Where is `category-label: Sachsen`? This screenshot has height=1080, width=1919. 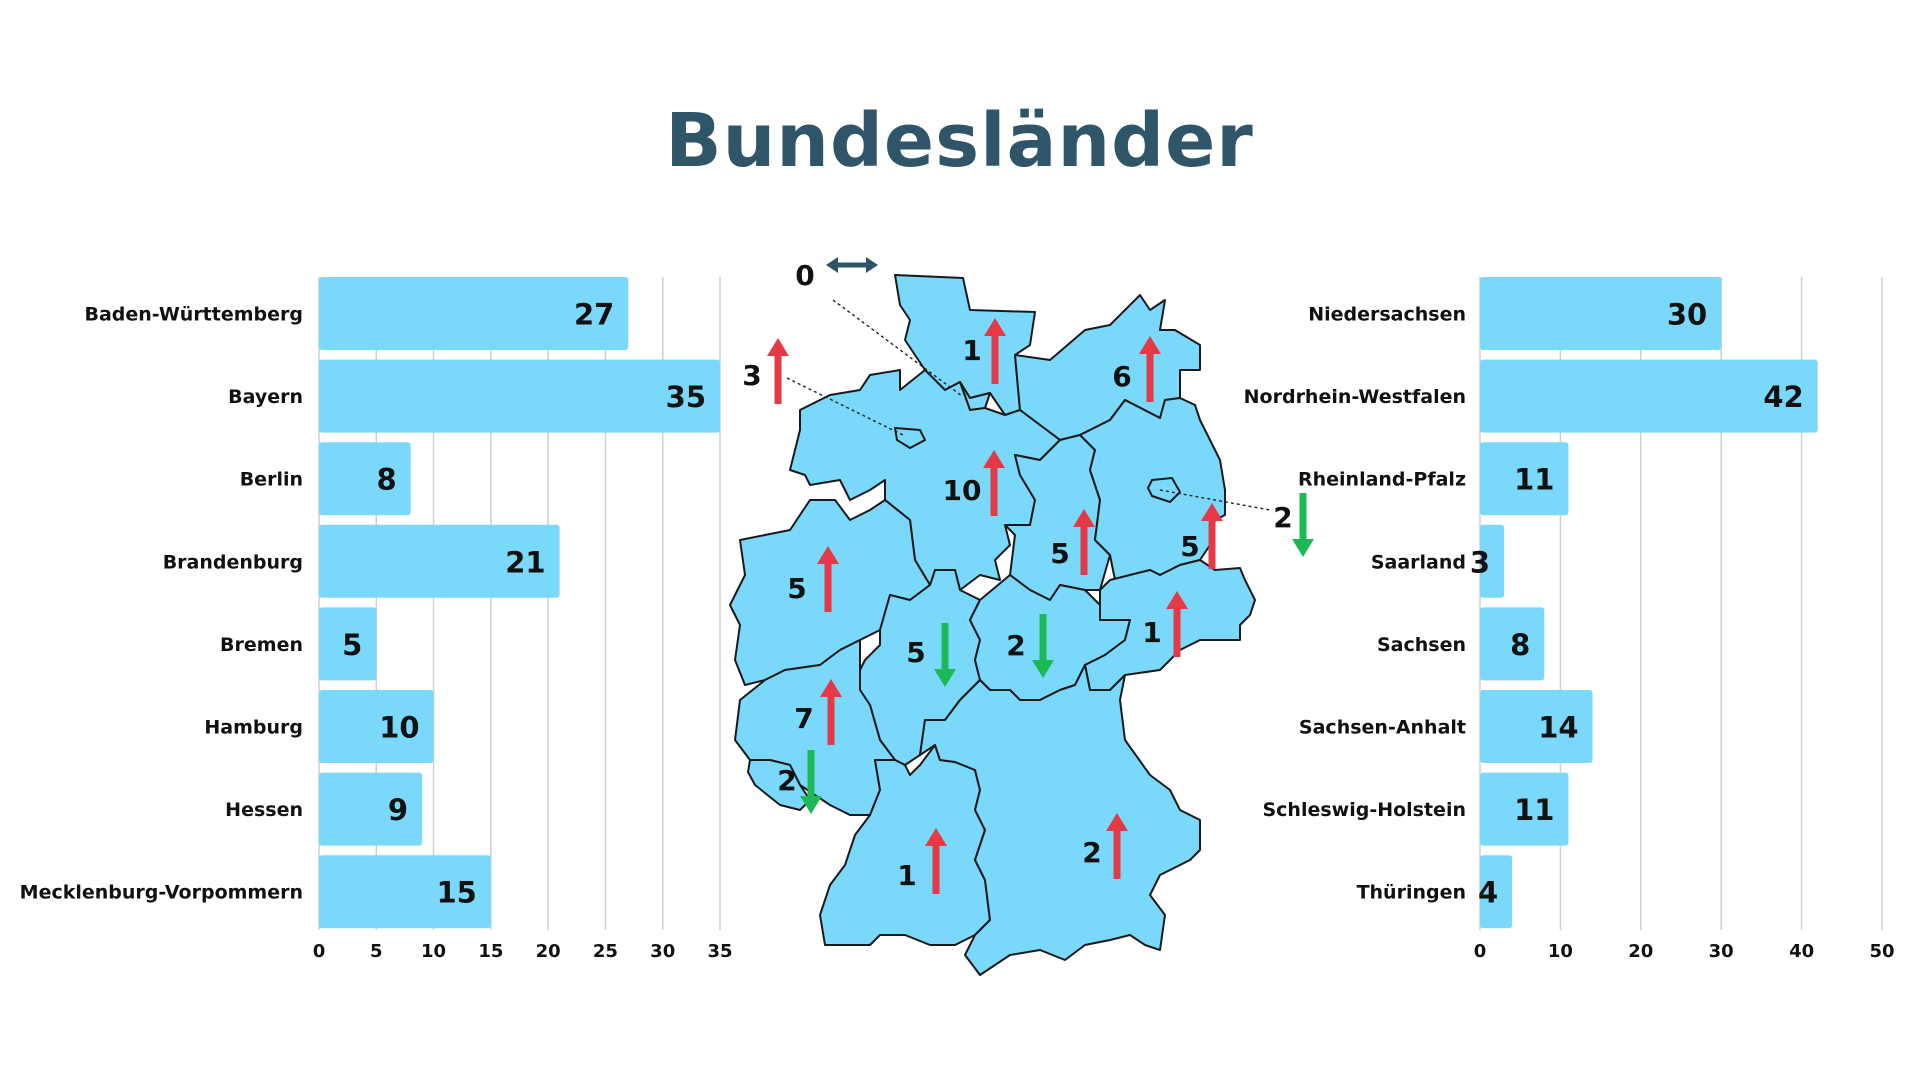
category-label: Sachsen is located at coordinates (1421, 645).